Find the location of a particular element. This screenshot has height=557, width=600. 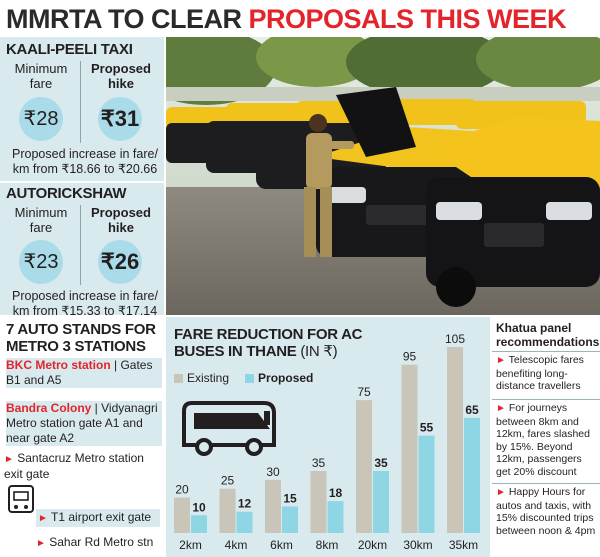

sahar-stand: ► Sahar Rd Metro stn is located at coordinates (99, 543).